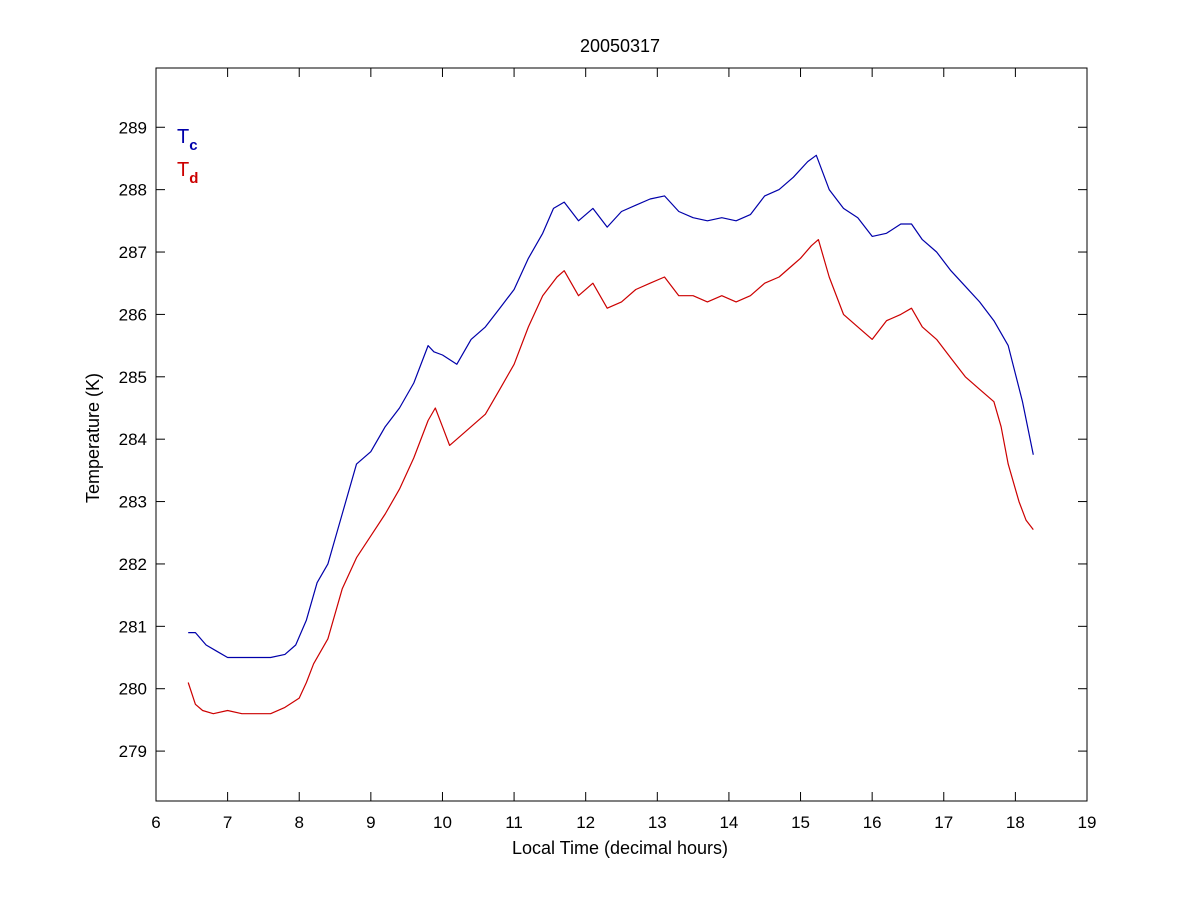 The width and height of the screenshot is (1200, 900). Describe the element at coordinates (133, 377) in the screenshot. I see `y-tick-label: 285` at that location.